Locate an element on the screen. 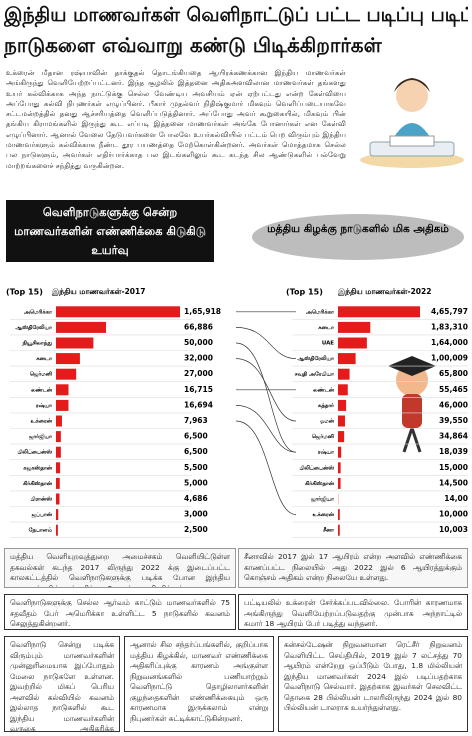  category-label: நேபாளம் is located at coordinates (40, 531).